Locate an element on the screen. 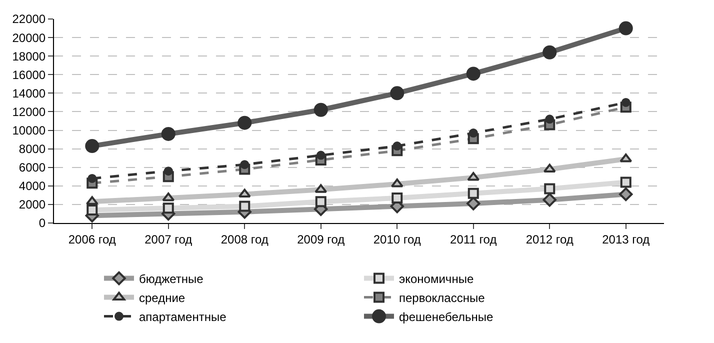 The height and width of the screenshot is (343, 714). y-tick-label: 8000 is located at coordinates (32, 149).